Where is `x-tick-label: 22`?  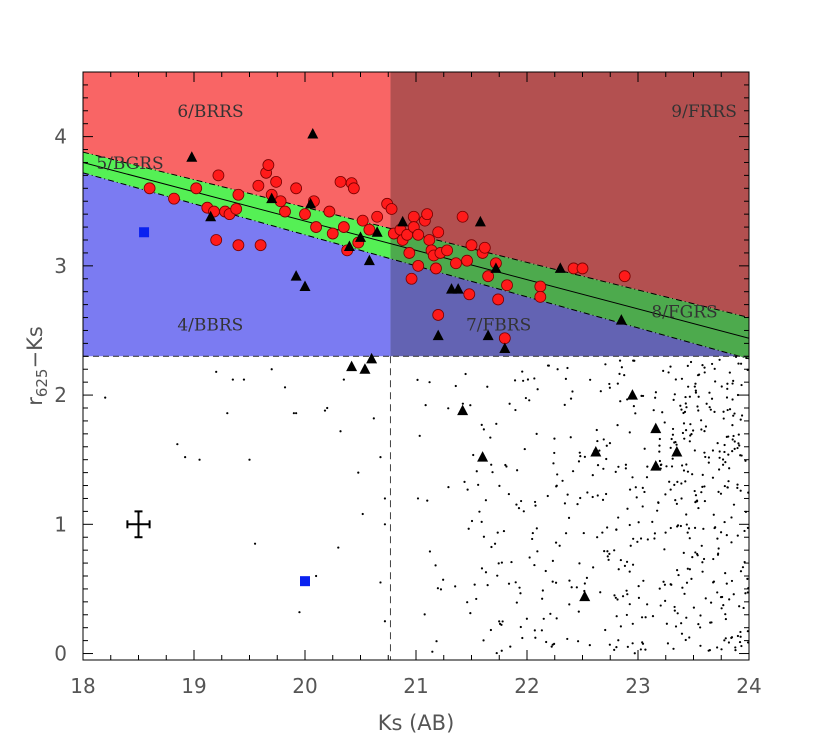
x-tick-label: 22 is located at coordinates (526, 686).